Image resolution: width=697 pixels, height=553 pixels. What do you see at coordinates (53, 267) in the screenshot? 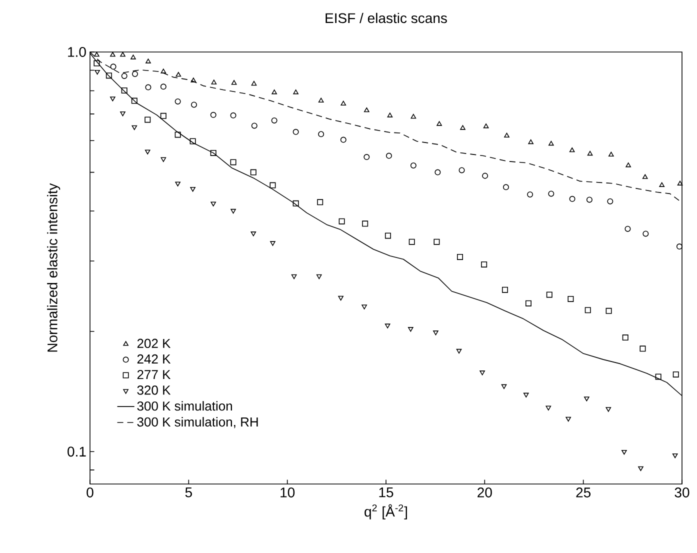
I see `y-axis-title: Normalized elastic intensity` at bounding box center [53, 267].